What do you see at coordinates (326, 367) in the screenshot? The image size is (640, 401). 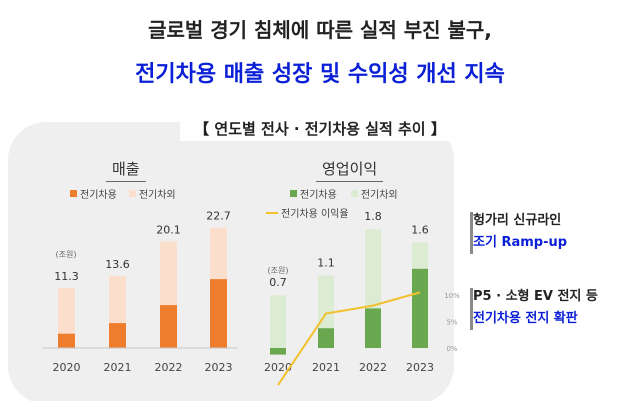 I see `op-x-label-2021: 2021` at bounding box center [326, 367].